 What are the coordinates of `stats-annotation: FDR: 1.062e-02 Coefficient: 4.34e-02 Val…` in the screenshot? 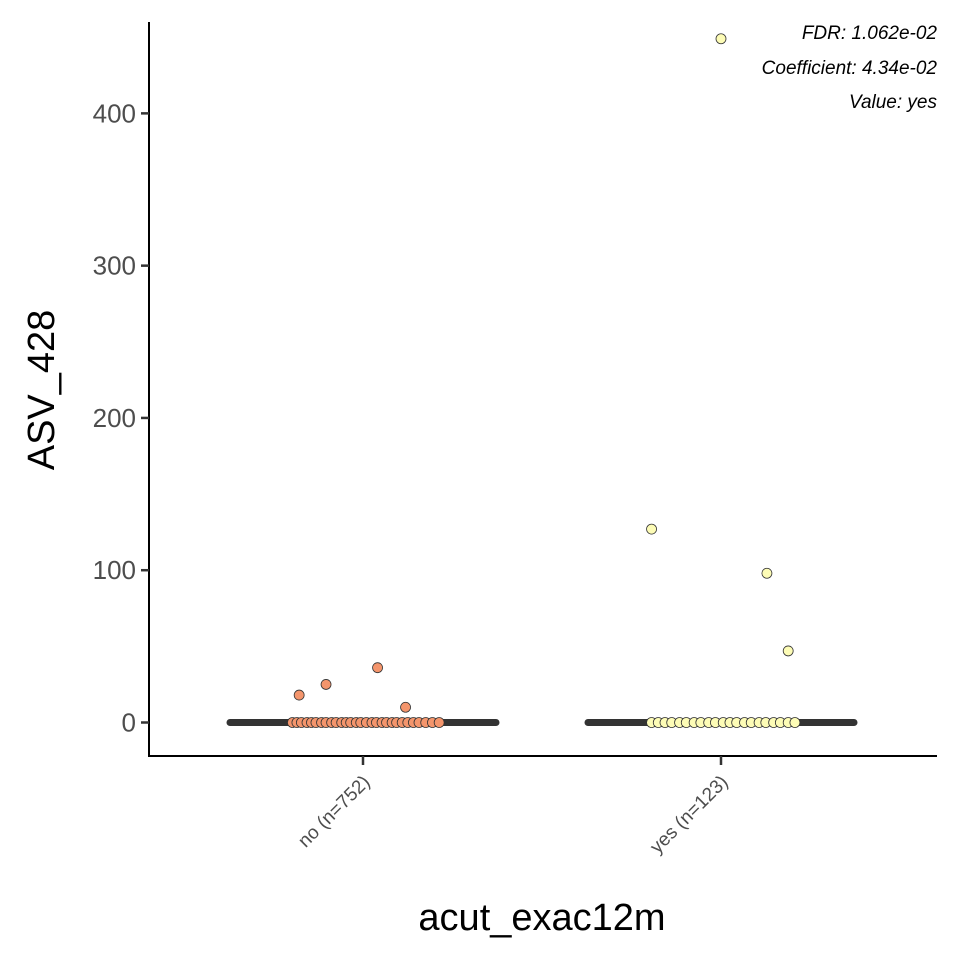 It's located at (850, 68).